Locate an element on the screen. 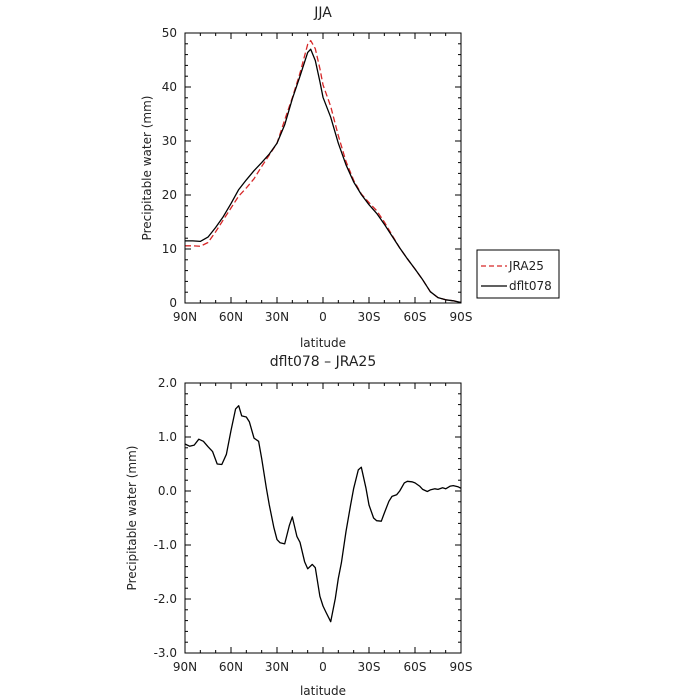 The width and height of the screenshot is (700, 700). legend-label-dflt078: dflt078 is located at coordinates (530, 286).